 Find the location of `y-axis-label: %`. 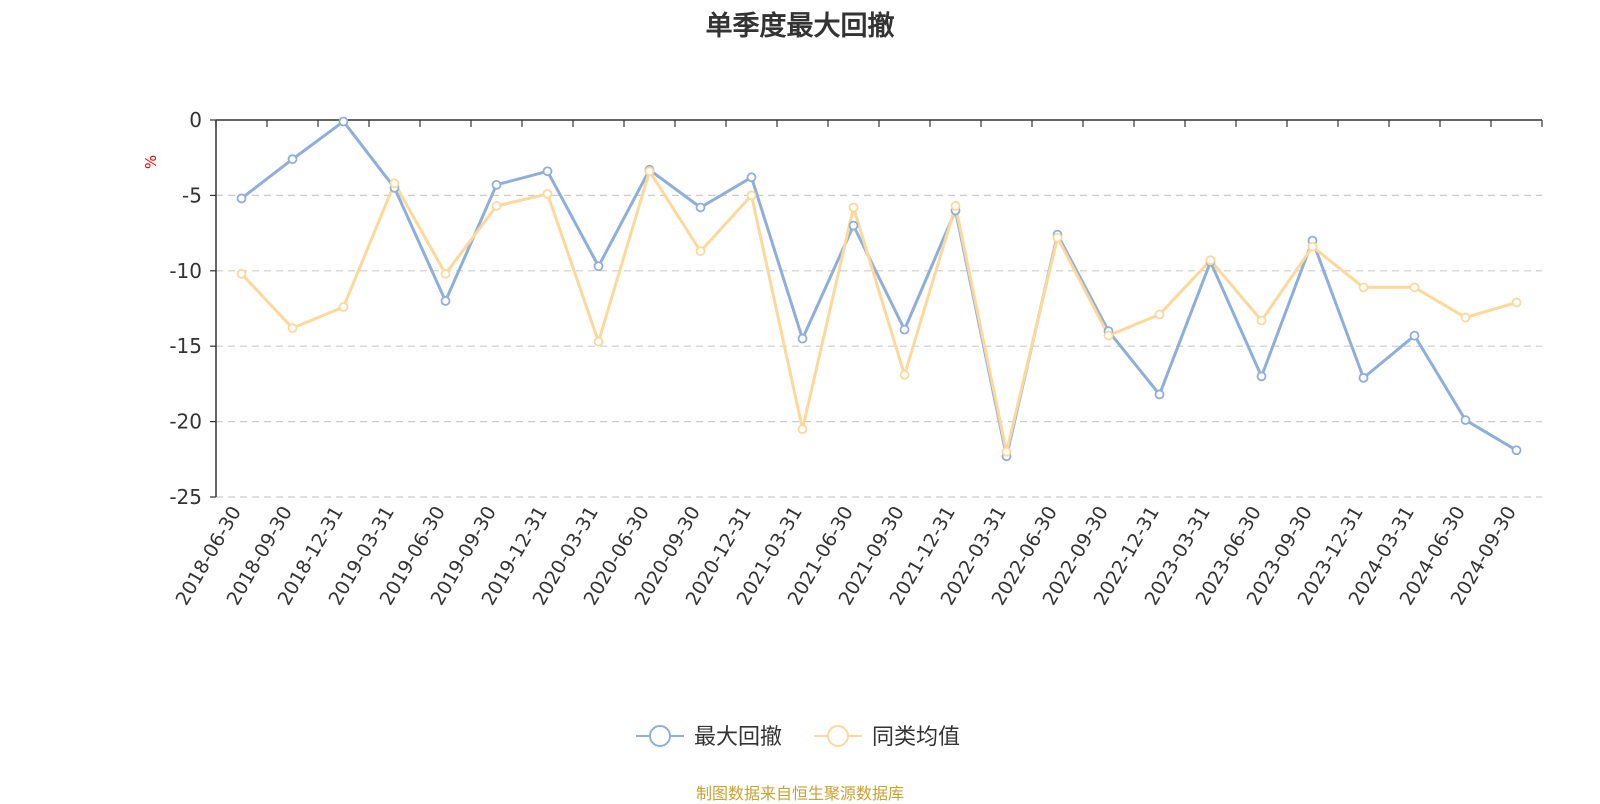

y-axis-label: % is located at coordinates (151, 162).